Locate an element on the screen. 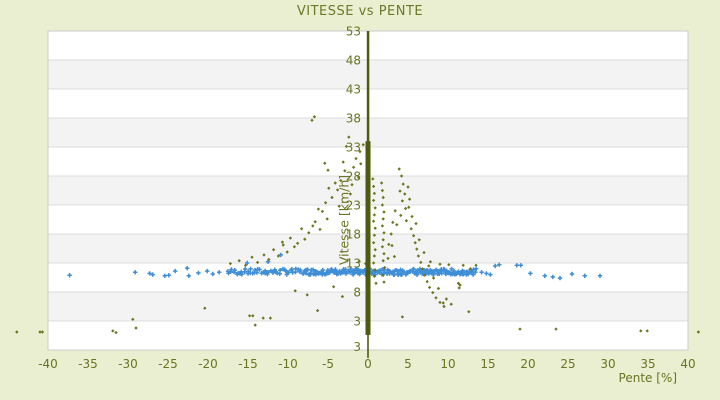  x-tick-label: -10 is located at coordinates (288, 364).